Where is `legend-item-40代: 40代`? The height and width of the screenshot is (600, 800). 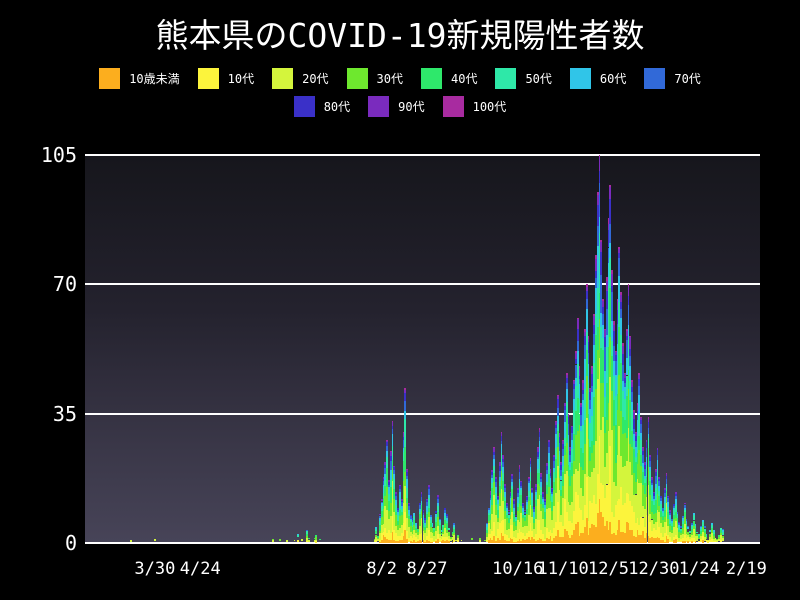 legend-item-40代: 40代 is located at coordinates (449, 78).